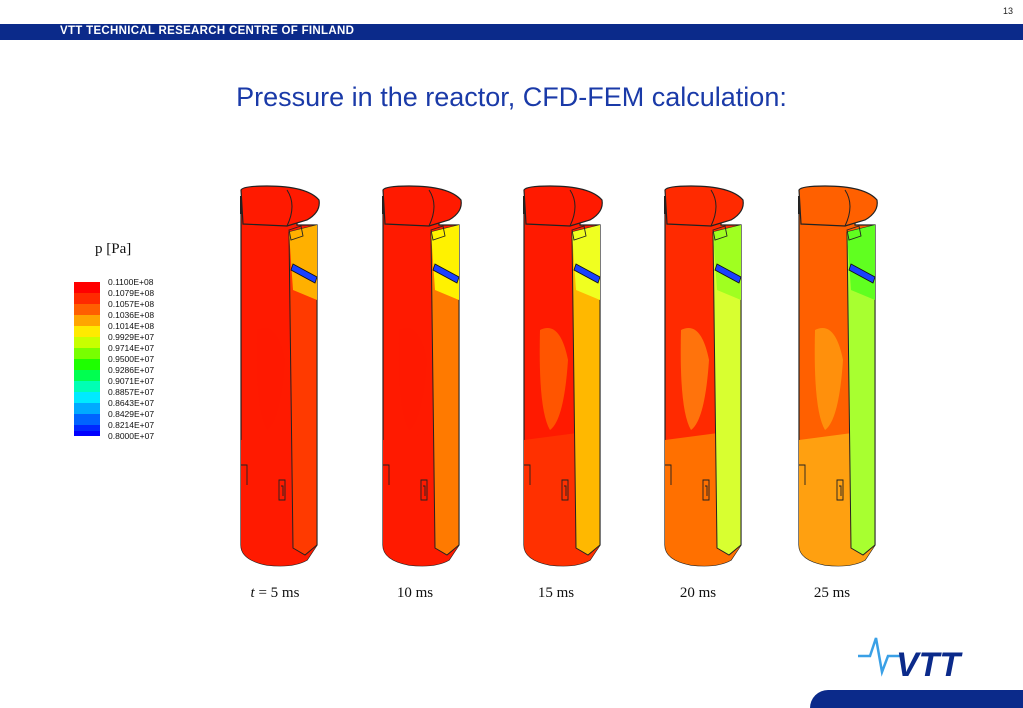 The image size is (1023, 708). What do you see at coordinates (113, 249) in the screenshot?
I see `legend-title: p [Pa]` at bounding box center [113, 249].